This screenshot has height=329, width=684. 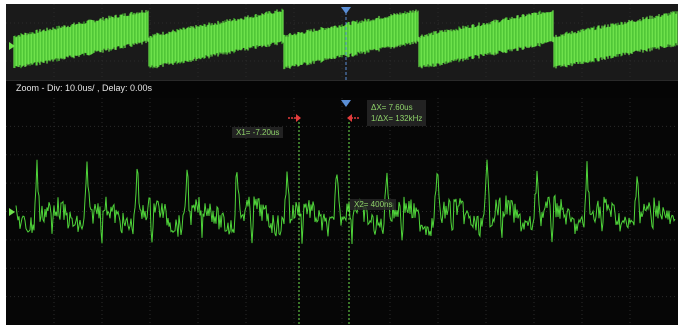 I want to click on cursor-x2-arrow-icon, so click(x=353, y=118).